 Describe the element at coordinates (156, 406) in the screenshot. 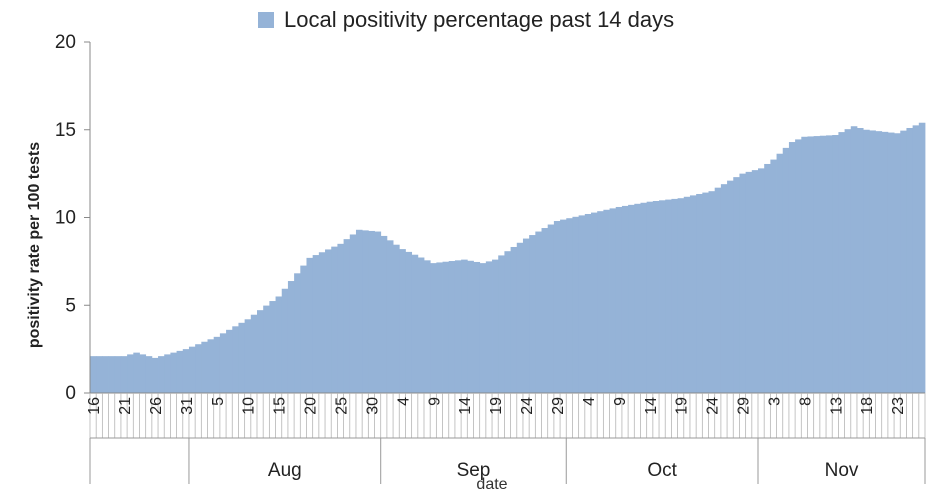

I see `x-tick-label: 26` at that location.